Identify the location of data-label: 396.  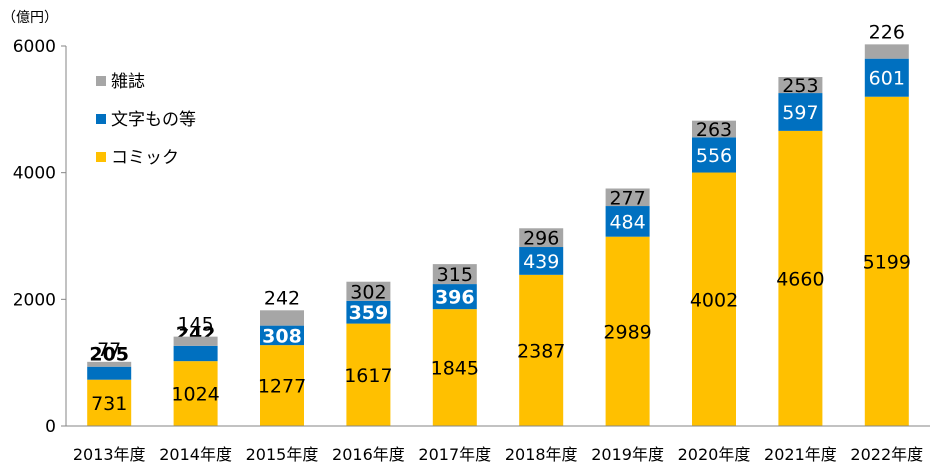
(455, 298).